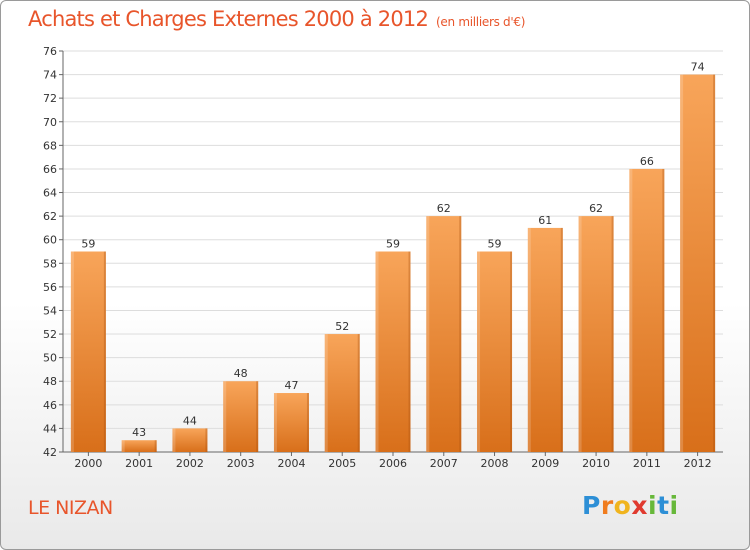  I want to click on x-tick-label: 2004, so click(291, 463).